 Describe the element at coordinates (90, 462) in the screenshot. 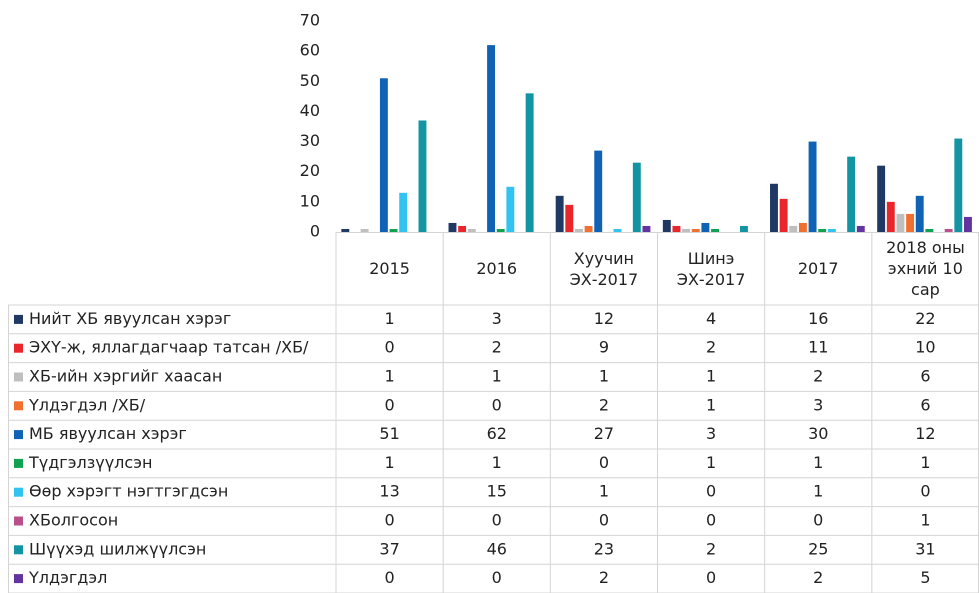

I see `legend-label: Түдгэлзүүлсэн` at that location.